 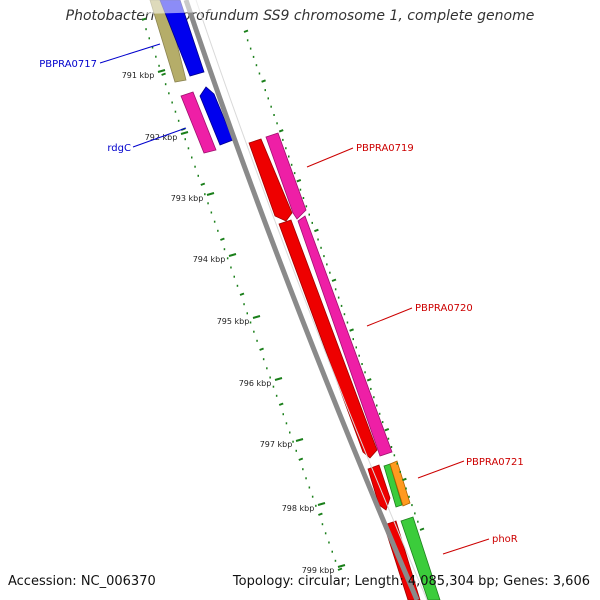 I want to click on label-pbpra0720: PBPRA0720, so click(x=444, y=308).